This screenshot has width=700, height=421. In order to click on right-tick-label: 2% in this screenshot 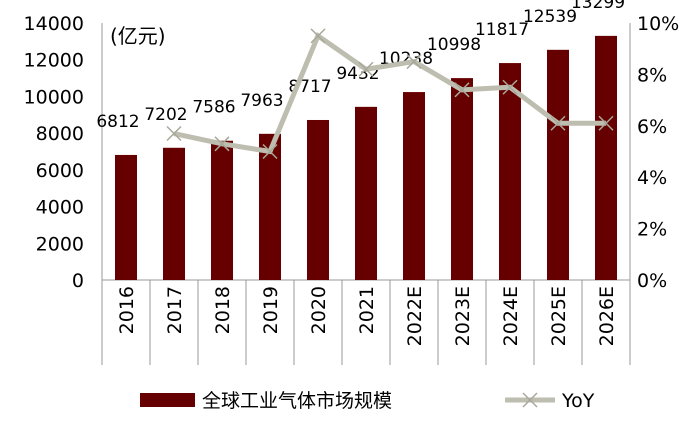, I will do `click(652, 230)`.